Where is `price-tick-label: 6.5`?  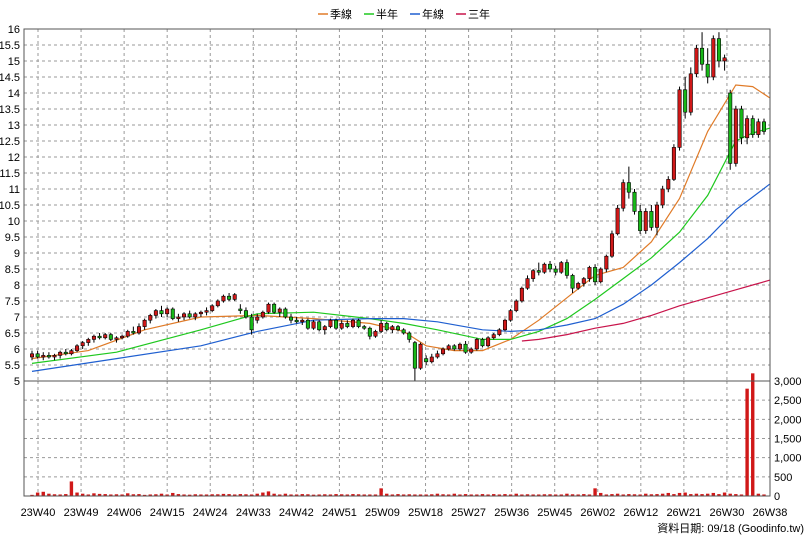 price-tick-label: 6.5 is located at coordinates (12, 334).